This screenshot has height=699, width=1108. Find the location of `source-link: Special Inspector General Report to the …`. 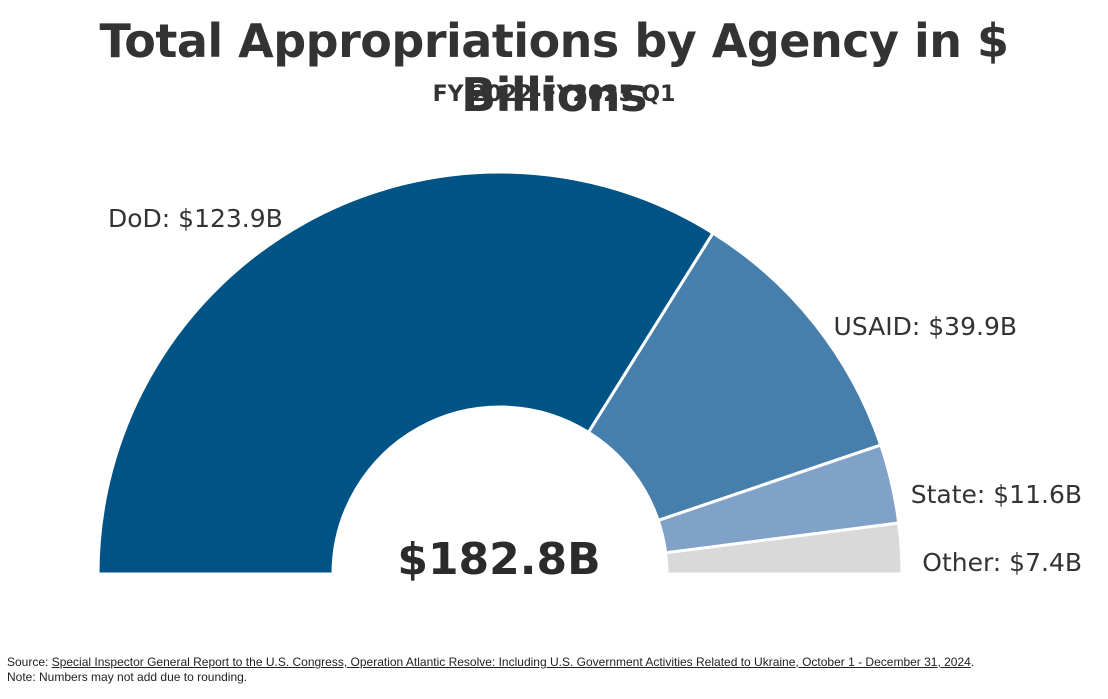

source-link: Special Inspector General Report to the … is located at coordinates (511, 662).